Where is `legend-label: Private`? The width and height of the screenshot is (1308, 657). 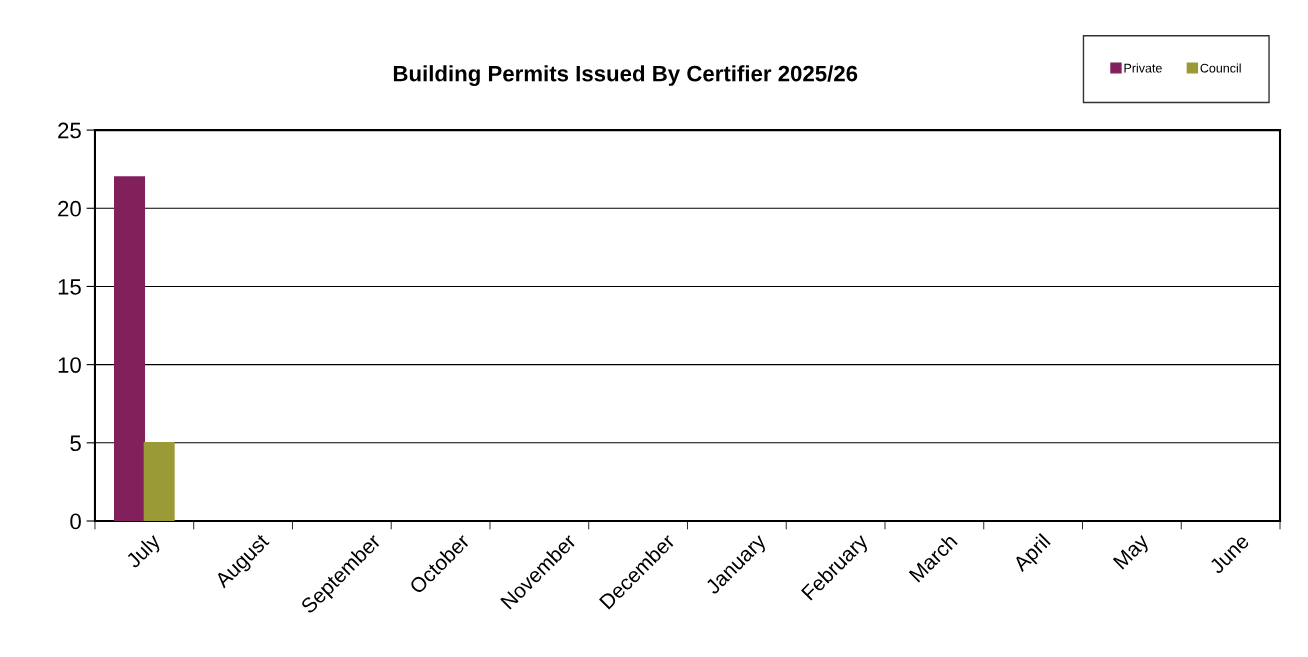
legend-label: Private is located at coordinates (1143, 68).